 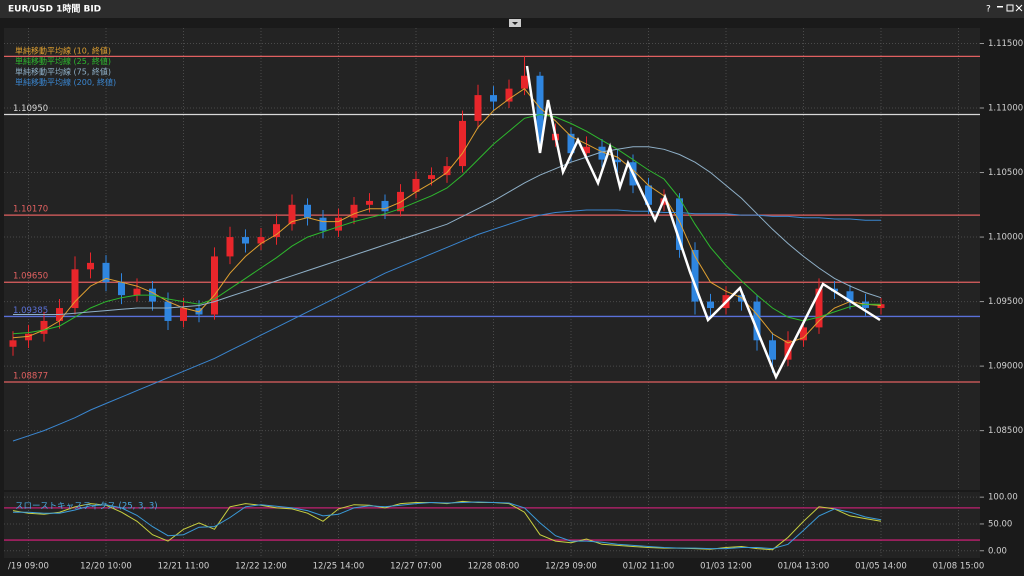 What do you see at coordinates (1005, 431) in the screenshot?
I see `y-tick-label: 1.08500` at bounding box center [1005, 431].